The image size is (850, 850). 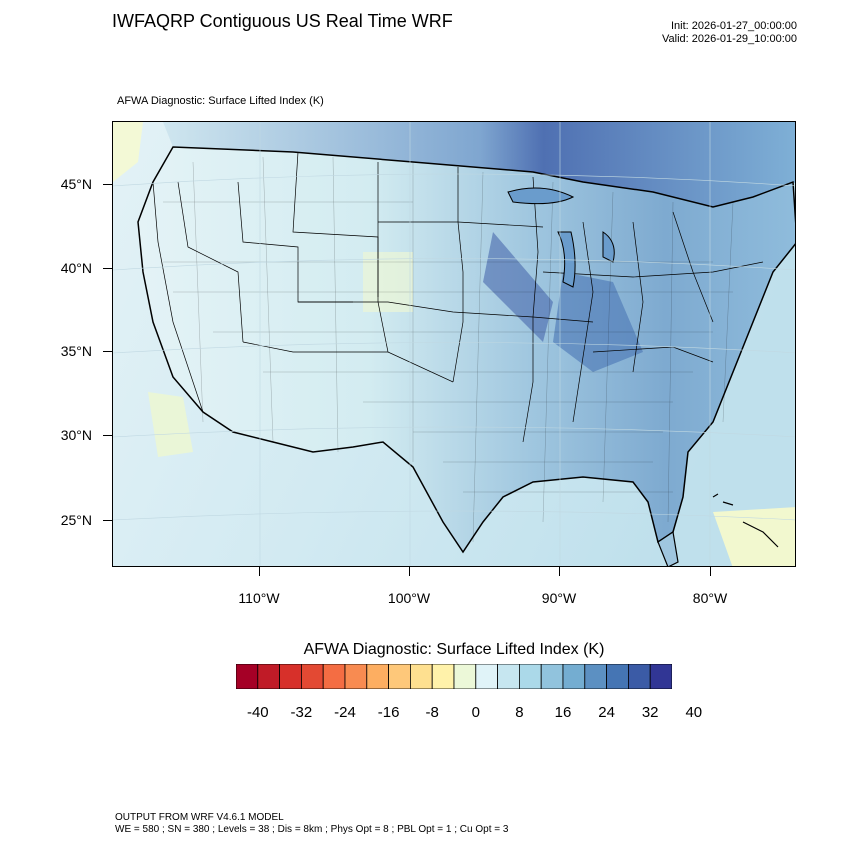 I want to click on init-time: Init: 2026-01-27_00:00:00, so click(x=734, y=26).